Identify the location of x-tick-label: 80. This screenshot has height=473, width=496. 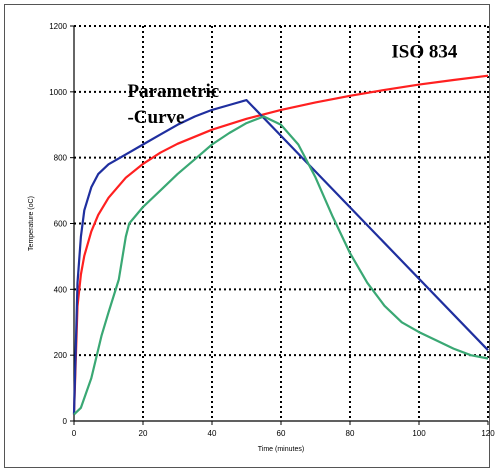
(350, 433).